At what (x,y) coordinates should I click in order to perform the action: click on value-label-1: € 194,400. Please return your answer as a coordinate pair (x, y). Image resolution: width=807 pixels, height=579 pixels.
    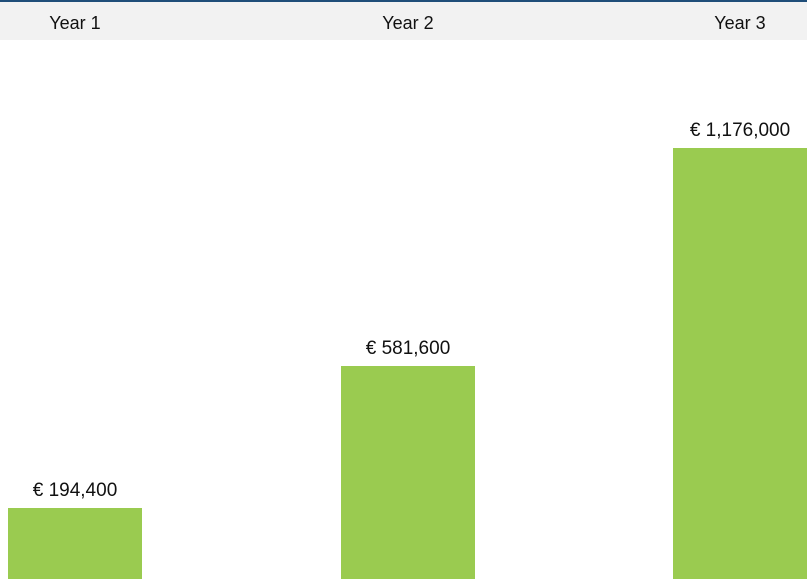
    Looking at the image, I should click on (75, 490).